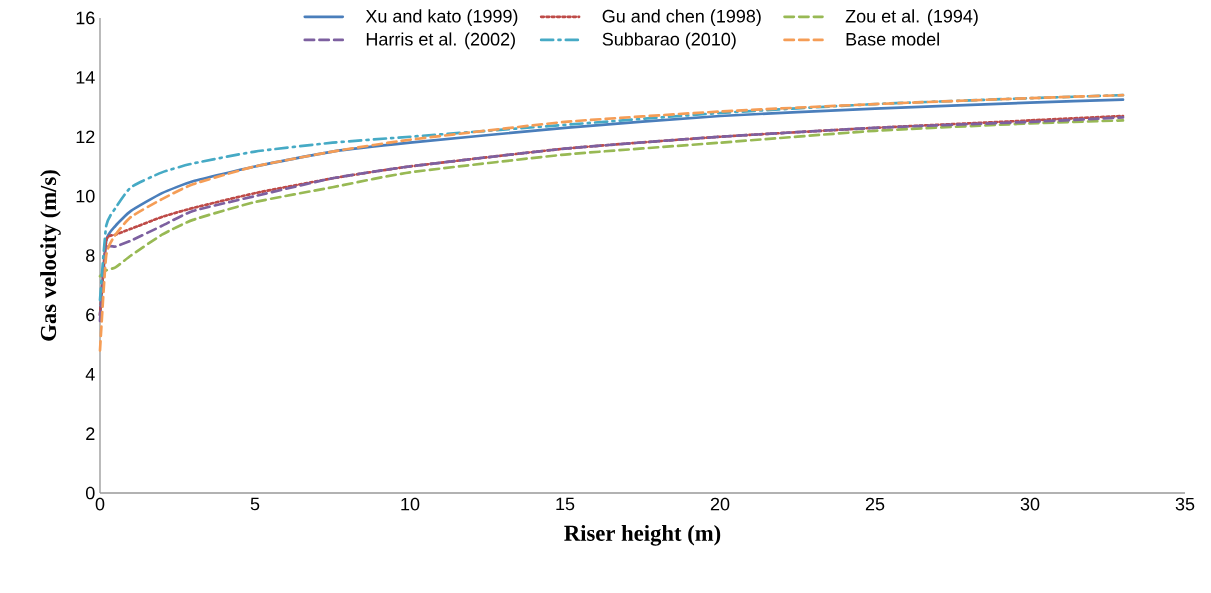 The width and height of the screenshot is (1211, 593). I want to click on legend-label: Zou et al. (1994), so click(911, 18).